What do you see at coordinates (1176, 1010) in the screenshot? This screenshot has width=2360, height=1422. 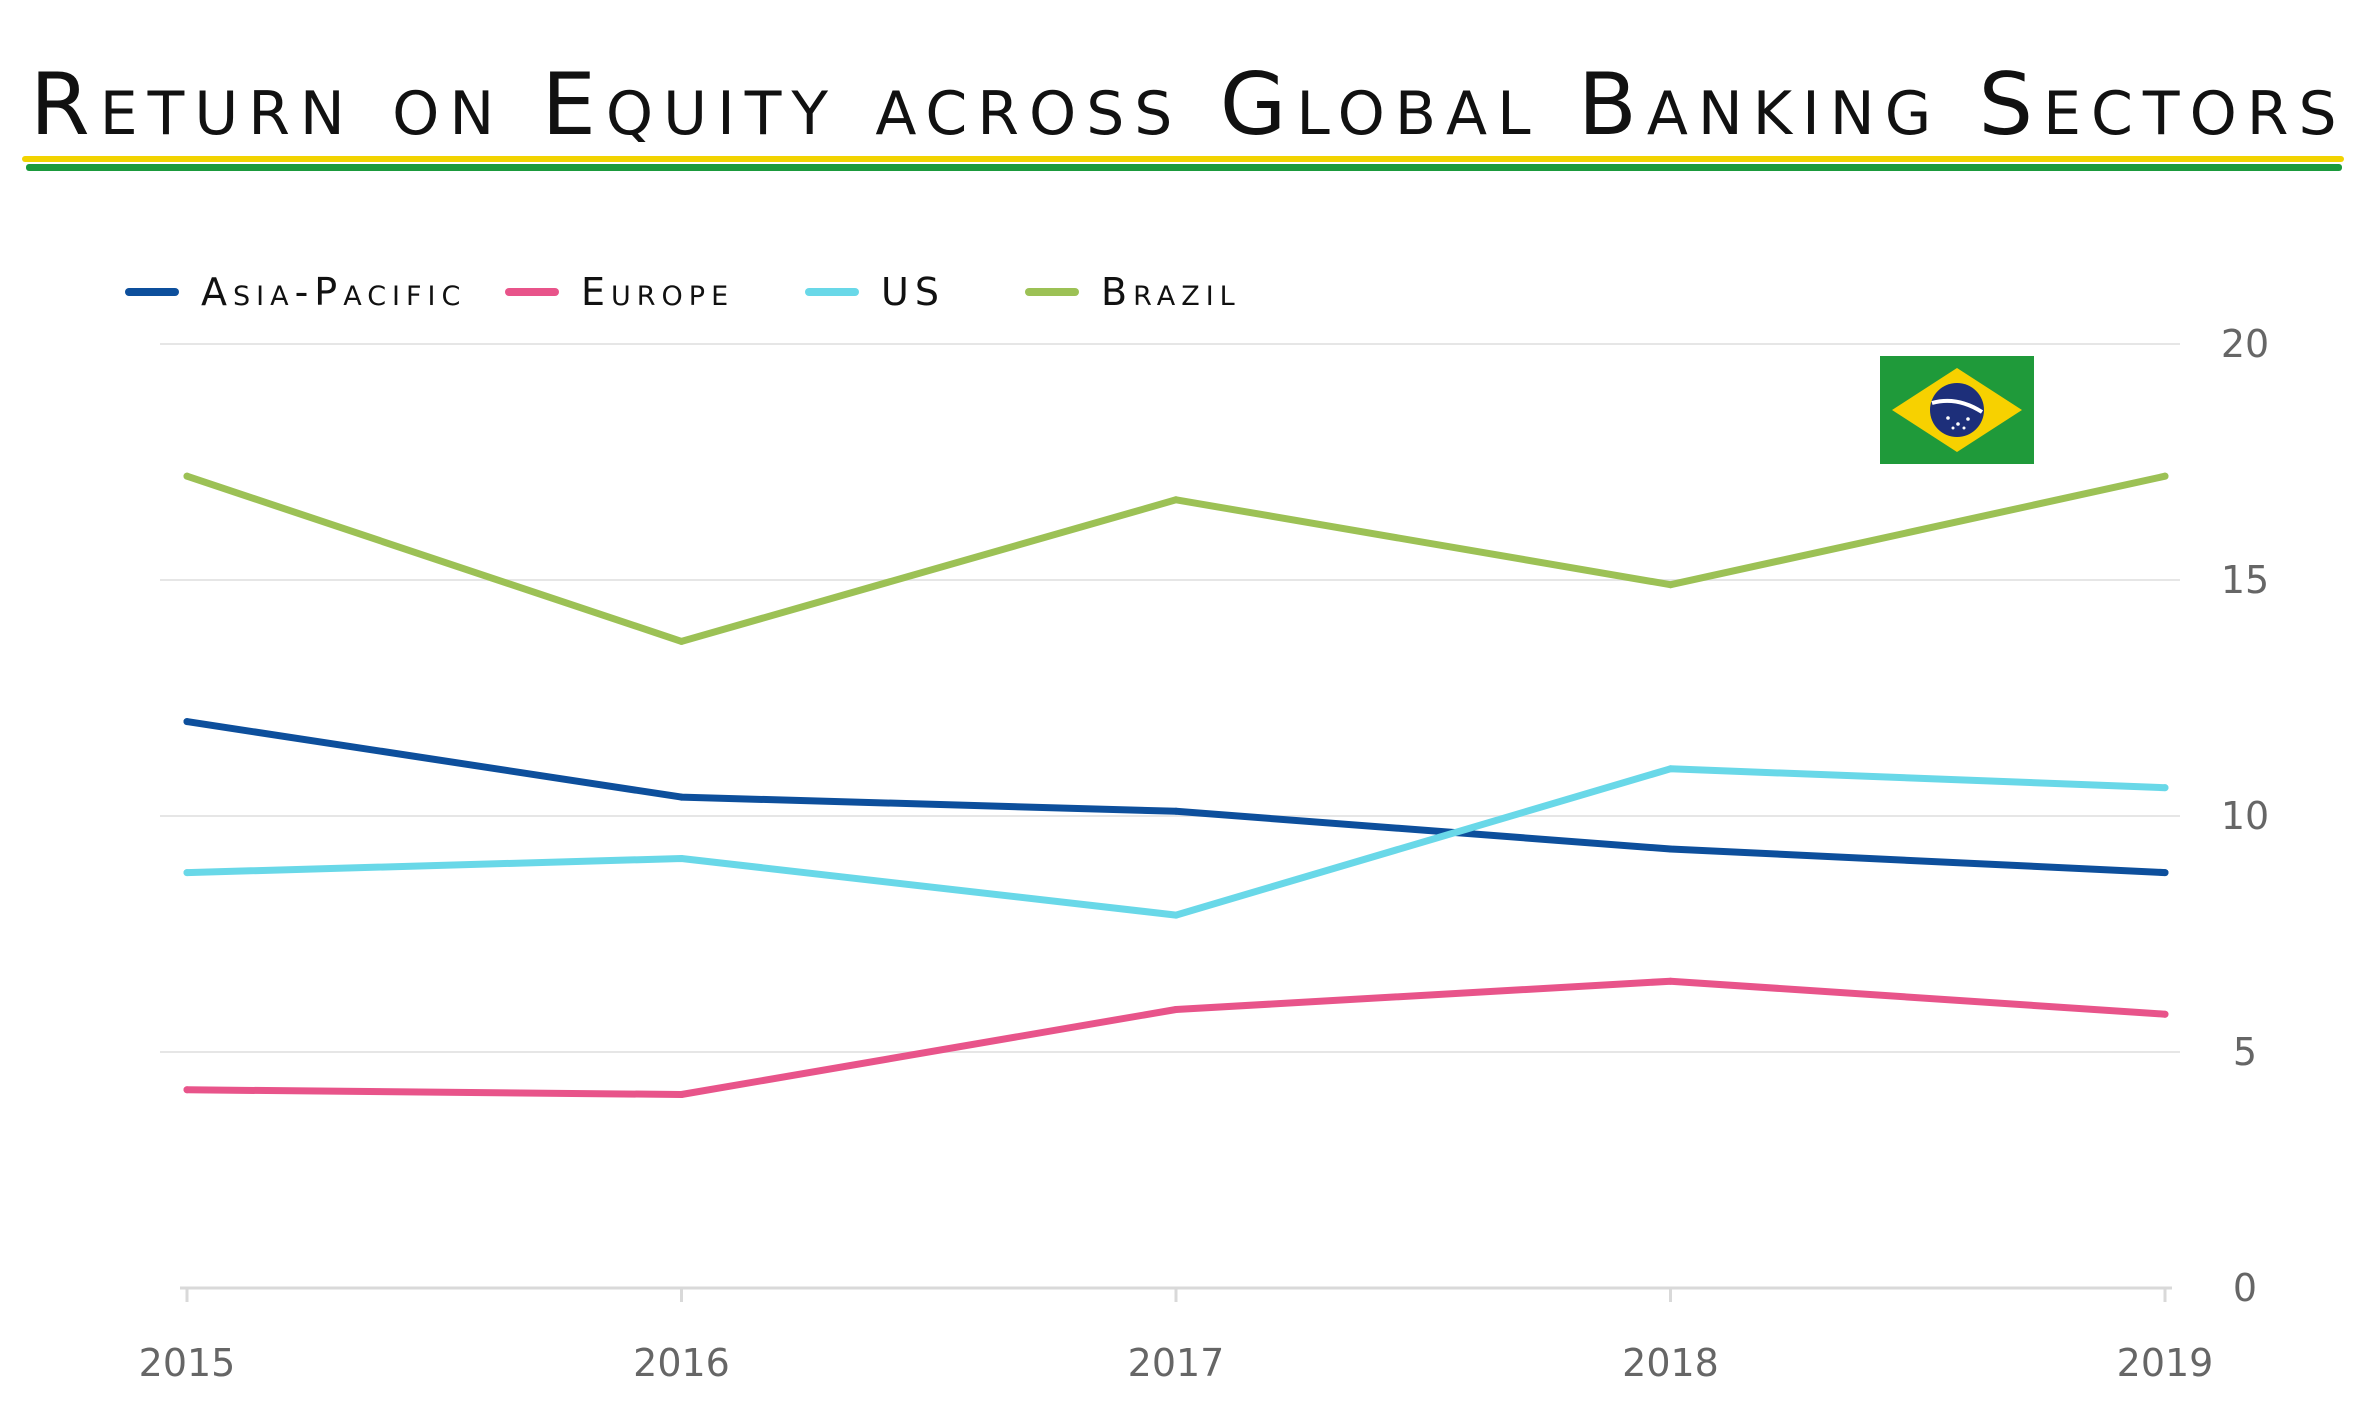 I see `data-point-europe-2017` at bounding box center [1176, 1010].